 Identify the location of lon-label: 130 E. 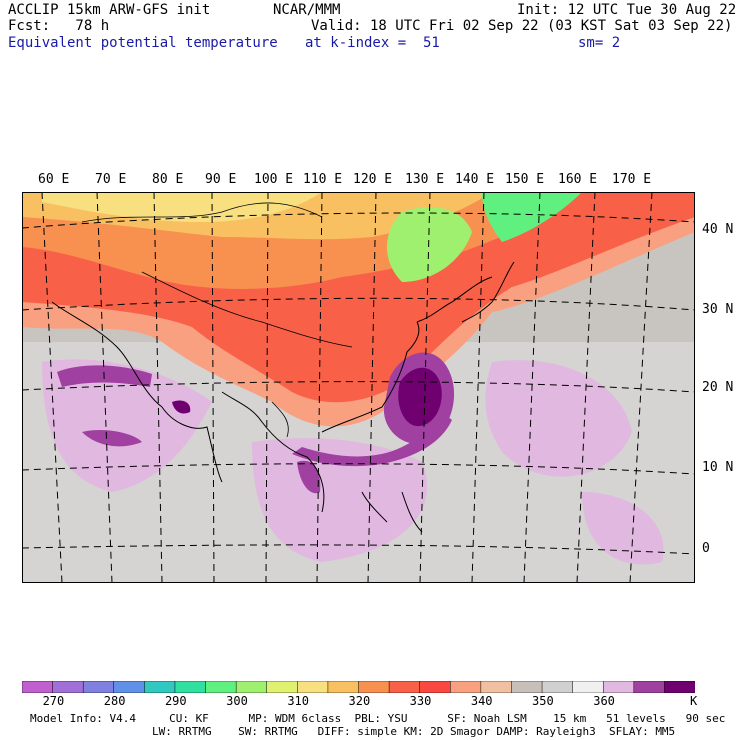
(425, 179).